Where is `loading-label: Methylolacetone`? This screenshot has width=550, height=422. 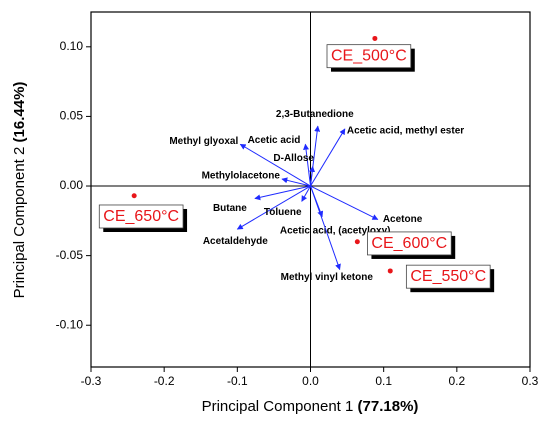 loading-label: Methylolacetone is located at coordinates (241, 176).